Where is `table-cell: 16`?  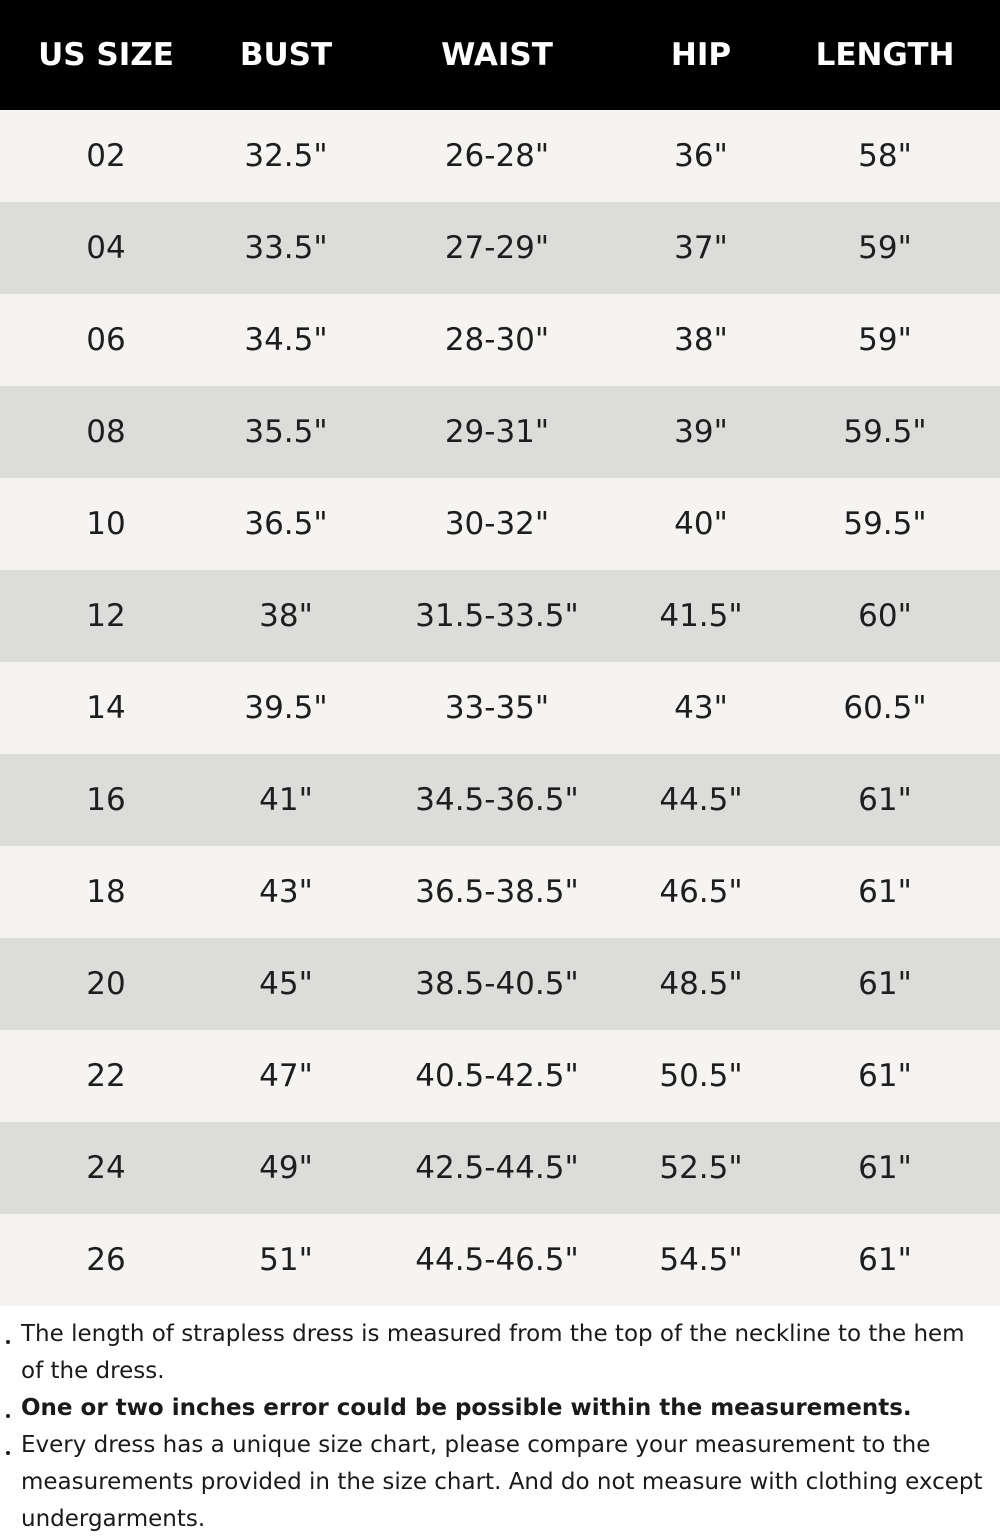 table-cell: 16 is located at coordinates (106, 800).